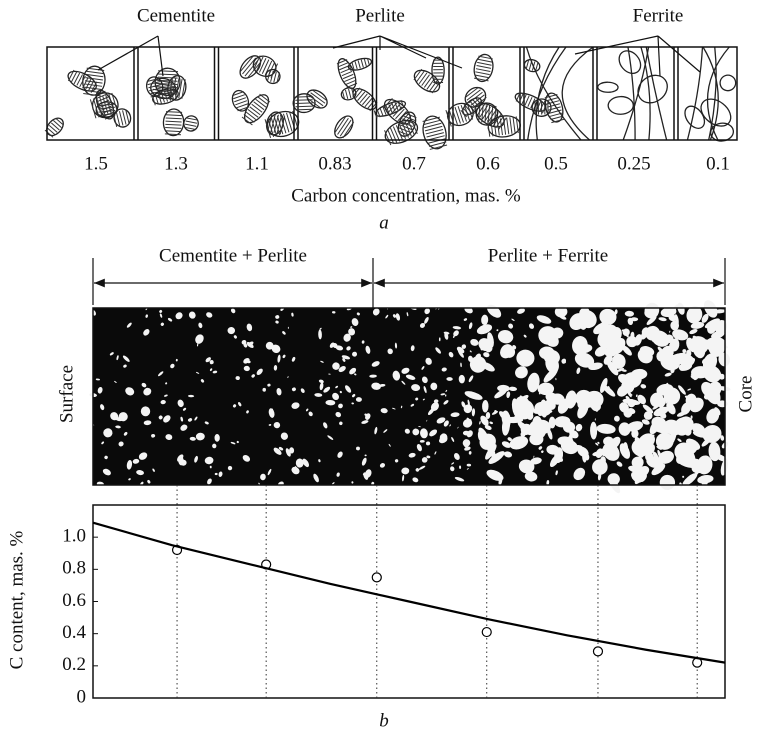 Image resolution: width=764 pixels, height=738 pixels. Describe the element at coordinates (427, 81) in the screenshot. I see `grain-outline` at that location.